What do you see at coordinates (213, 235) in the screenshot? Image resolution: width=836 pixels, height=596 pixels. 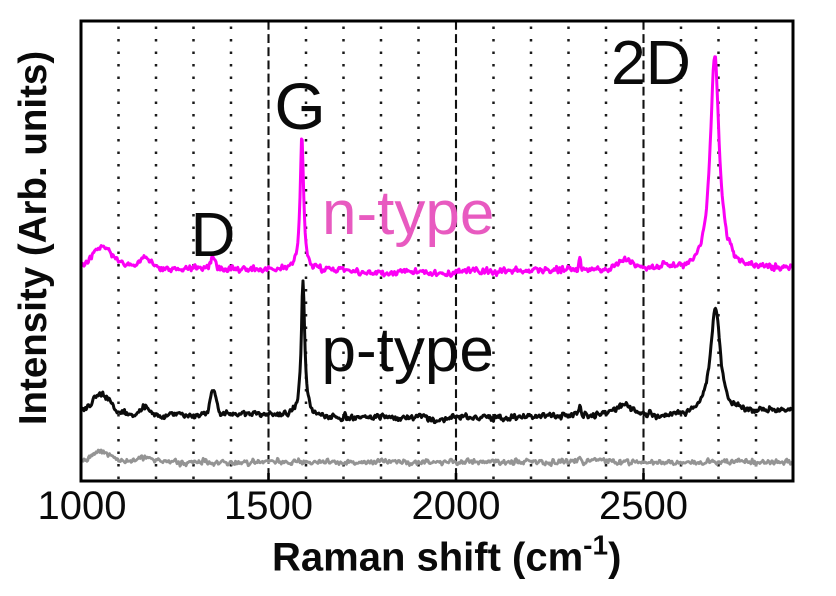 I see `svg-text: D` at bounding box center [213, 235].